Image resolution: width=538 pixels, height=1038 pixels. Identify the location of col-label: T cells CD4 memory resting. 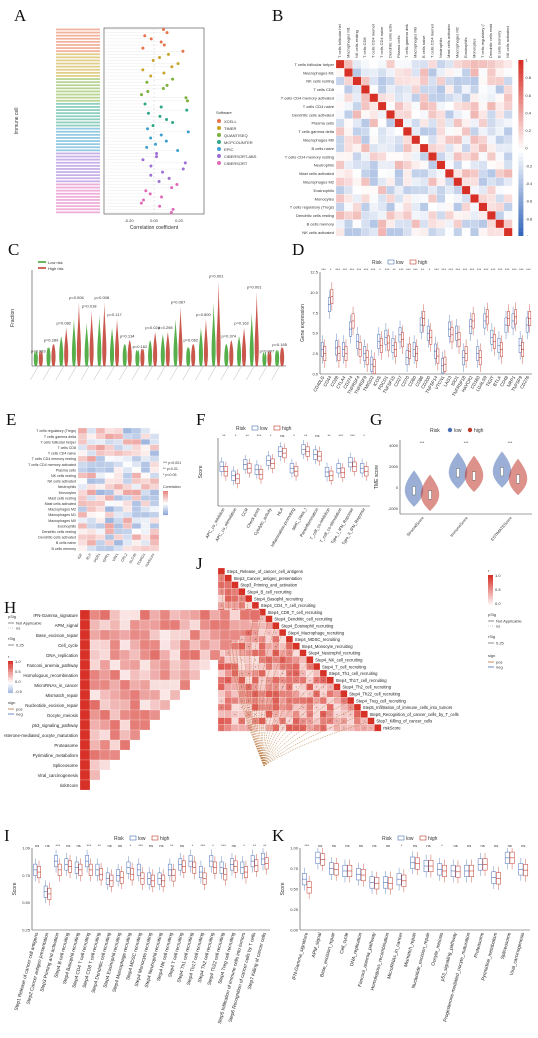
(431, 41).